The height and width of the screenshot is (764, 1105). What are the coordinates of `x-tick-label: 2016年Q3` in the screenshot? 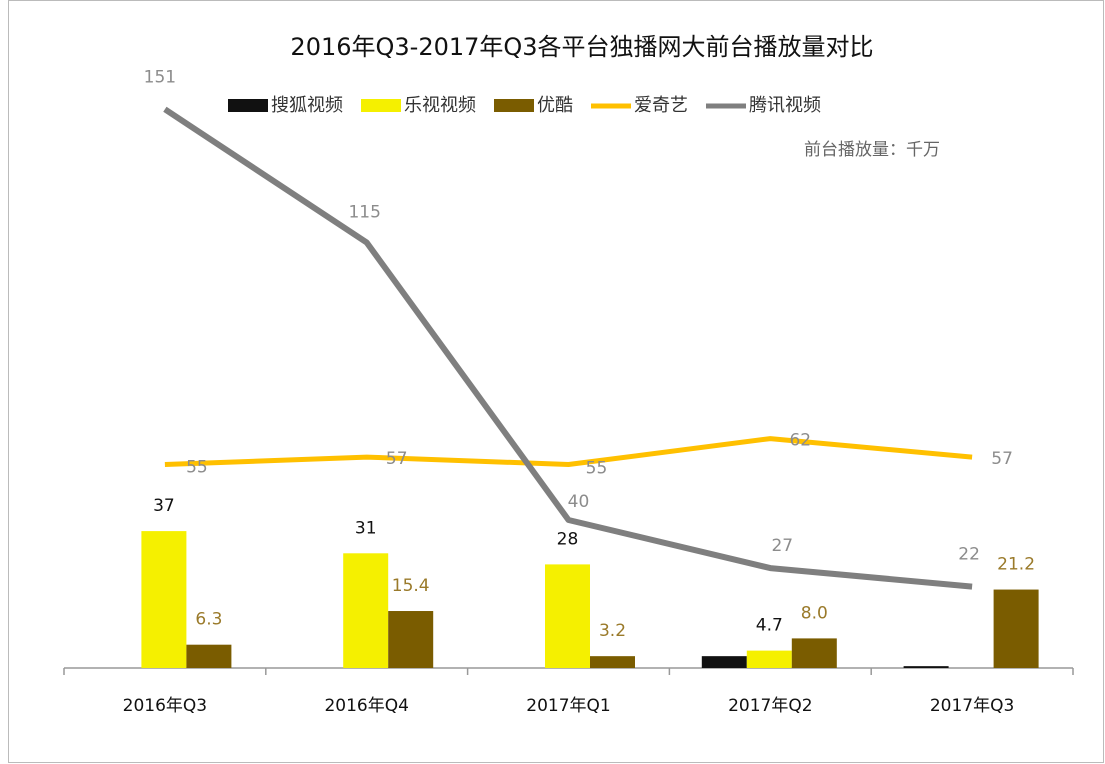 It's located at (165, 706).